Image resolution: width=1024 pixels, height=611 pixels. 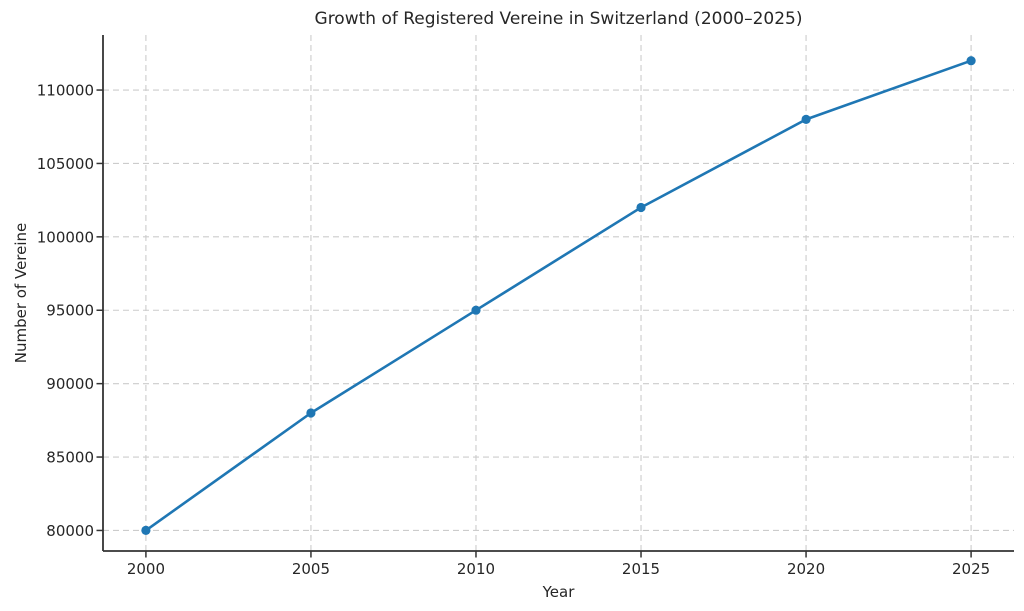 What do you see at coordinates (21, 293) in the screenshot?
I see `y-axis-label: Number of Vereine` at bounding box center [21, 293].